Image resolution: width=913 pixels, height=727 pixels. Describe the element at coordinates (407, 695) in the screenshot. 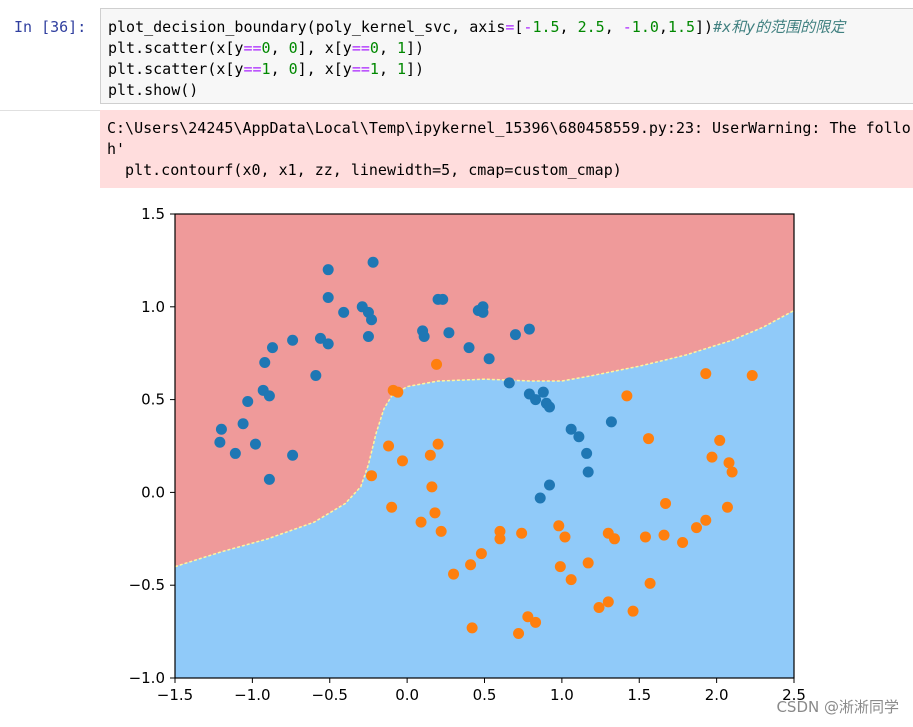

I see `x-tick-label: 0.0` at that location.